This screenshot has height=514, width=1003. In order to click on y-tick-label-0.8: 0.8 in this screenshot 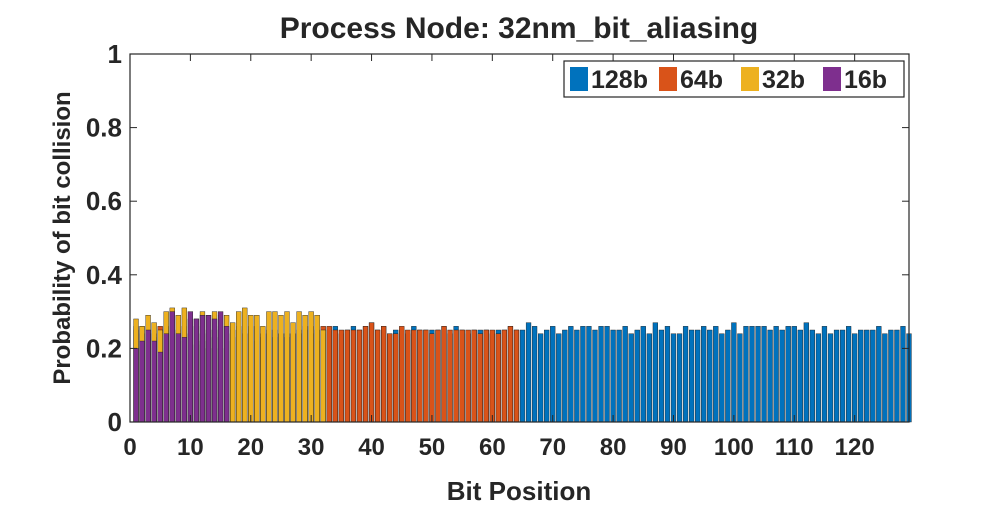, I will do `click(104, 128)`.